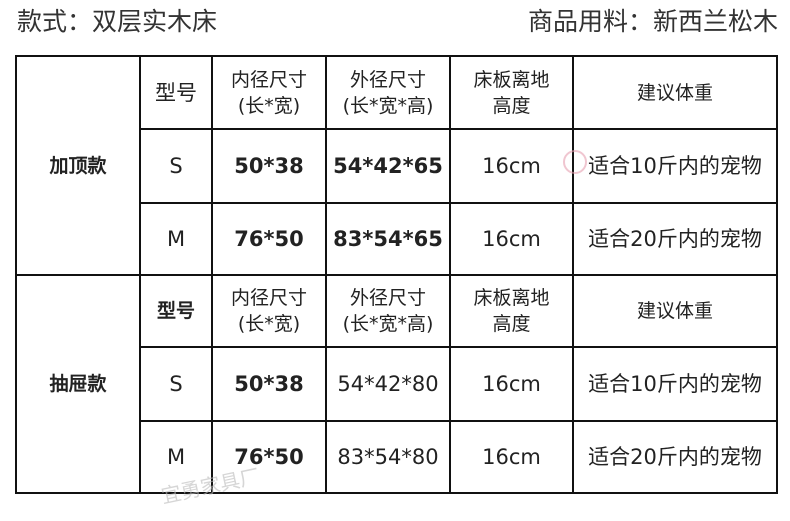  I want to click on table-row: M 76*50 83*54*80 16cm 适合20斤内的宠物, so click(397, 457).